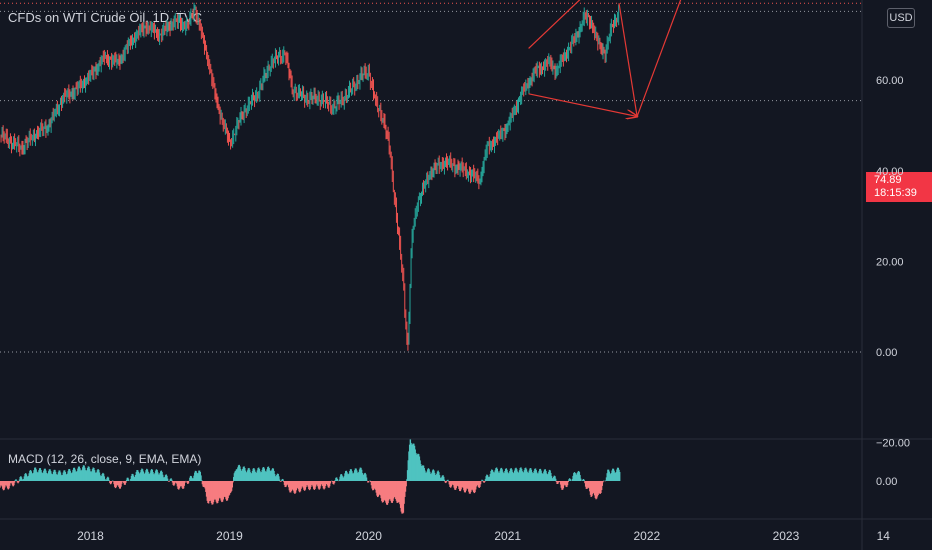 The width and height of the screenshot is (932, 550). What do you see at coordinates (90, 536) in the screenshot?
I see `x-tick-label: 2018` at bounding box center [90, 536].